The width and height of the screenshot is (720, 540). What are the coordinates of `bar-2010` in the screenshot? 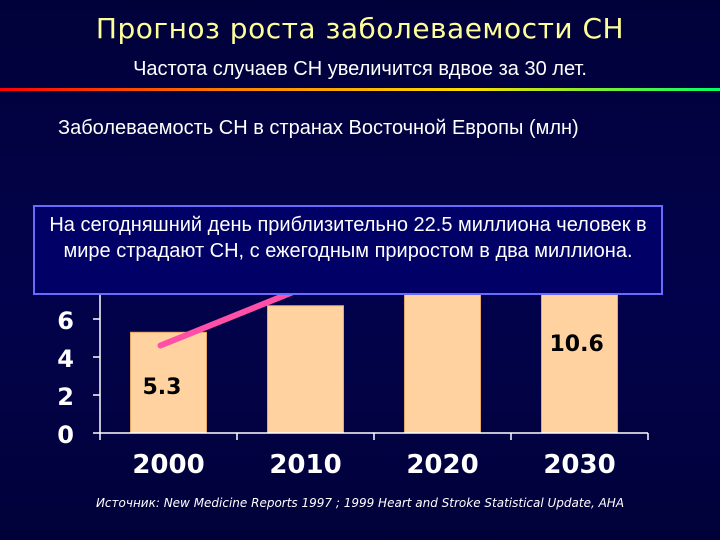 It's located at (305, 369).